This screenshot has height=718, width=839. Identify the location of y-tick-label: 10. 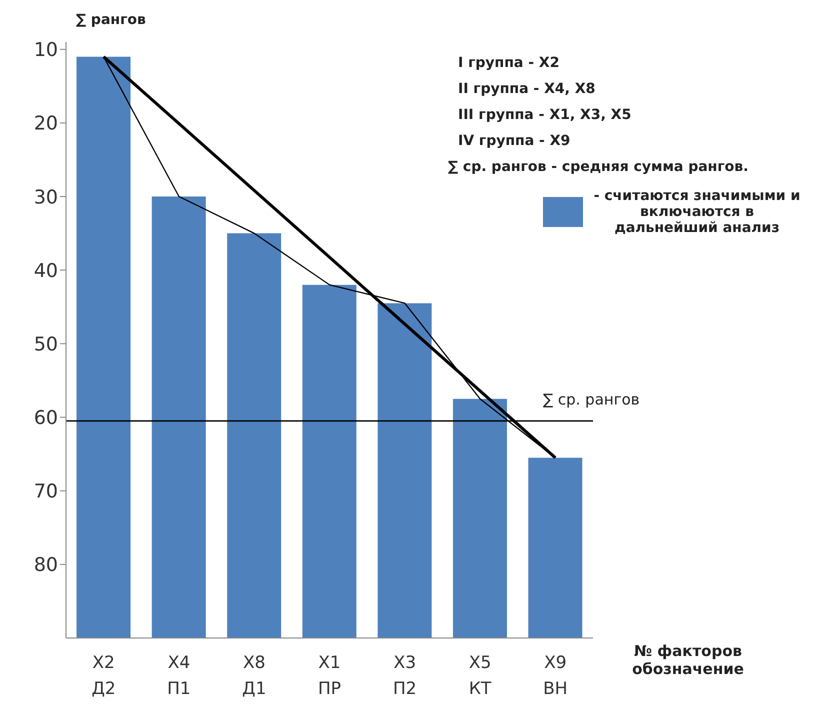
(46, 50).